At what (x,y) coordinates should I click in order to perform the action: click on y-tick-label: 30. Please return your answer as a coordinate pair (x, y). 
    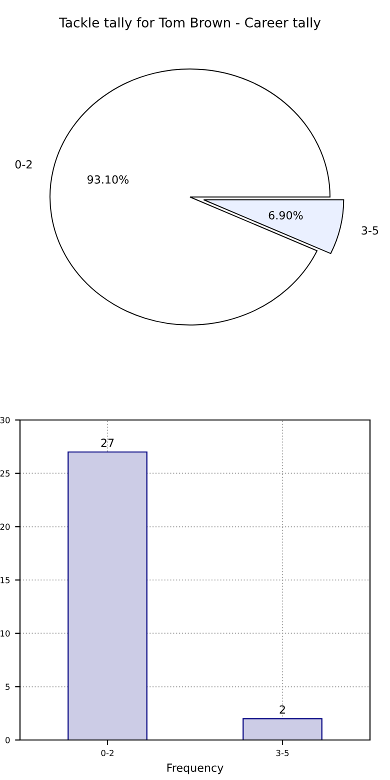
    Looking at the image, I should click on (5, 420).